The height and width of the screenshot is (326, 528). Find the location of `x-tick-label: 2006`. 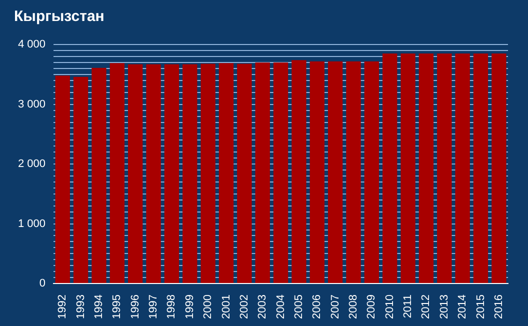

x-tick-label: 2006 is located at coordinates (317, 307).